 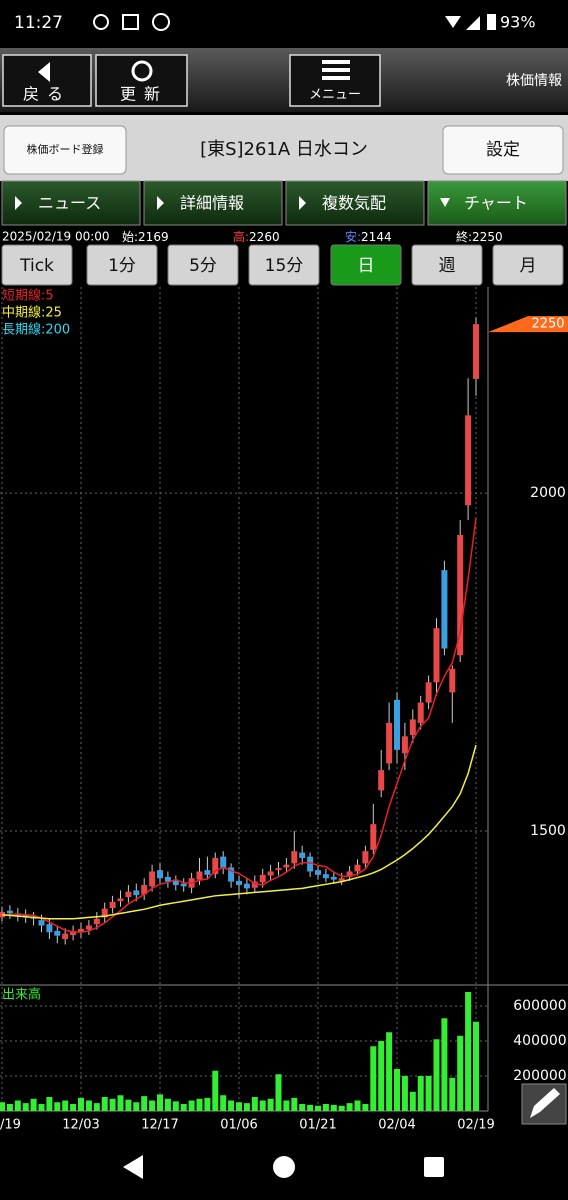 I want to click on back-button-frame, so click(x=47, y=80).